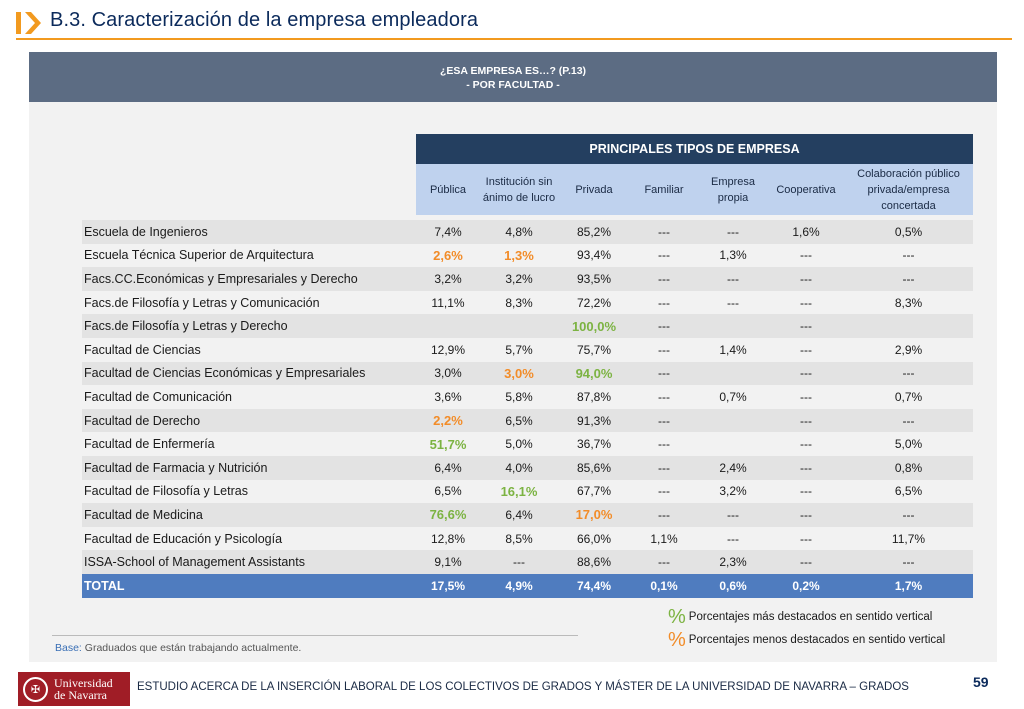 The image size is (1024, 709). What do you see at coordinates (448, 189) in the screenshot?
I see `column-header-publica: Pública` at bounding box center [448, 189].